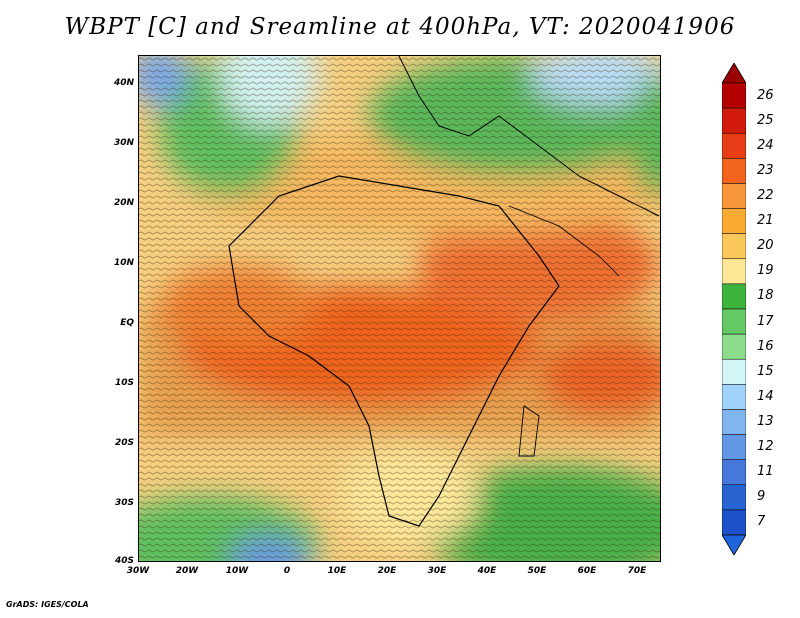 Image resolution: width=800 pixels, height=618 pixels. I want to click on colorbar-label: 24, so click(765, 145).